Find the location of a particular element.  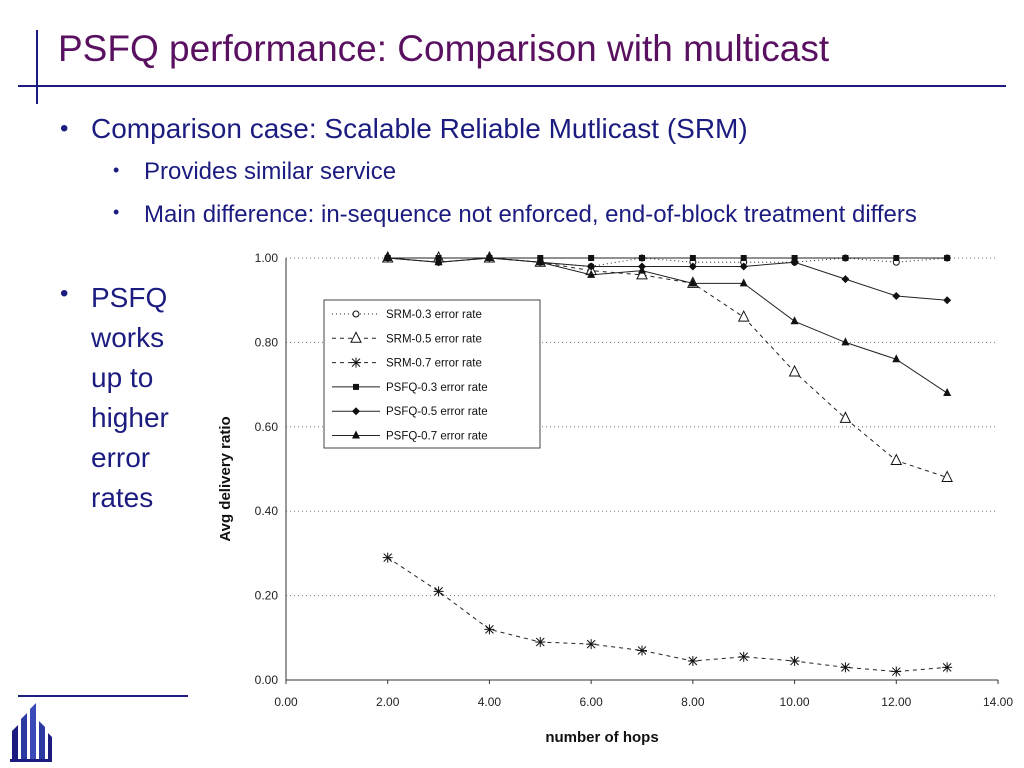

y-tick-label: 0.00 is located at coordinates (267, 680).